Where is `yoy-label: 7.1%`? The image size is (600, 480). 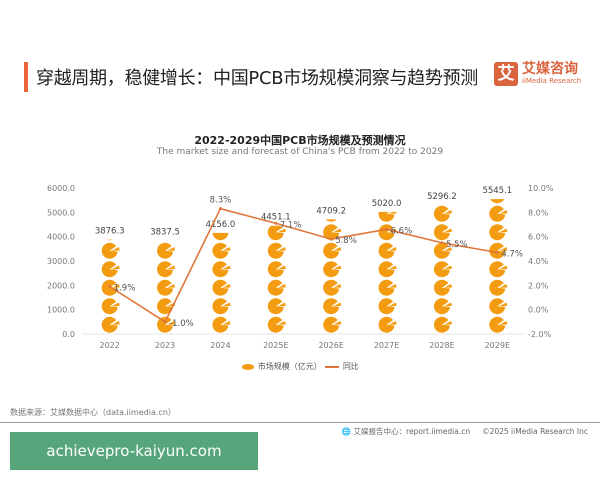 yoy-label: 7.1% is located at coordinates (291, 225).